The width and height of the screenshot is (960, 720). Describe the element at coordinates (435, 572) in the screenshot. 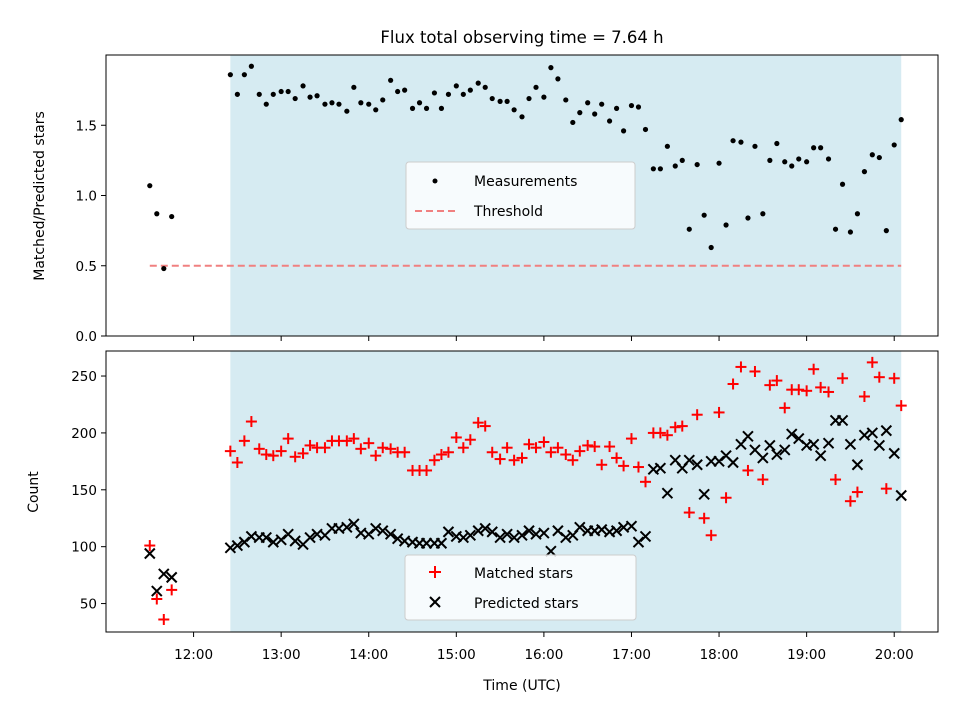

I see `legend-matched-marker` at that location.